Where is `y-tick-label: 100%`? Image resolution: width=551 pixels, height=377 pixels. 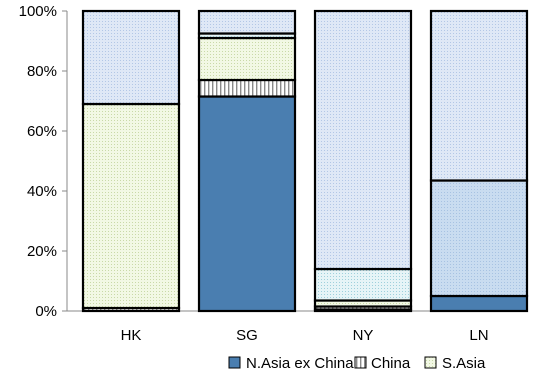
y-tick-label: 100% is located at coordinates (38, 11).